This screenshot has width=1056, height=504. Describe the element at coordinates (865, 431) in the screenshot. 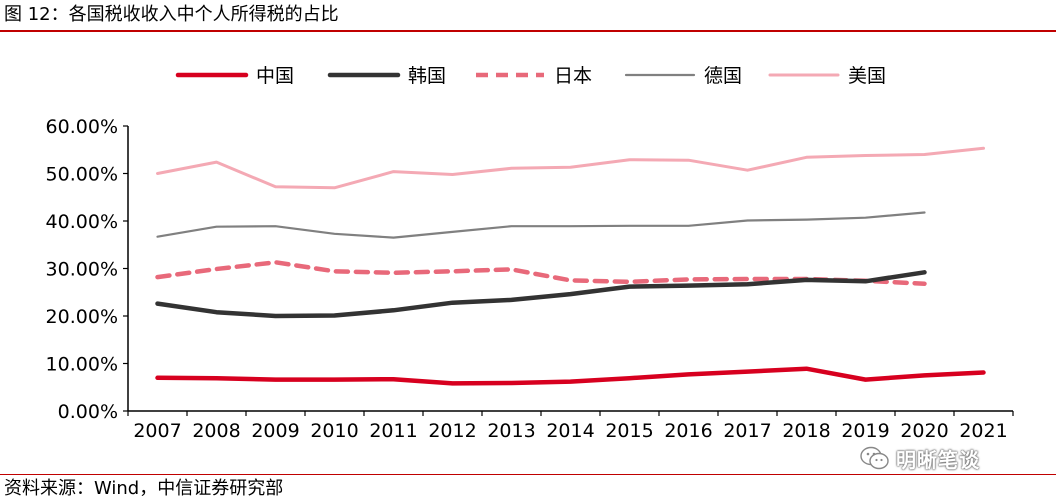

I see `x-tick-label: 2019` at that location.